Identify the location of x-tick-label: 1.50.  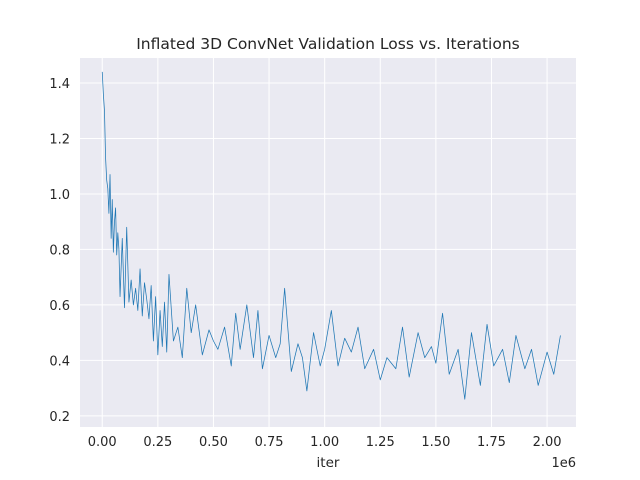
(435, 442).